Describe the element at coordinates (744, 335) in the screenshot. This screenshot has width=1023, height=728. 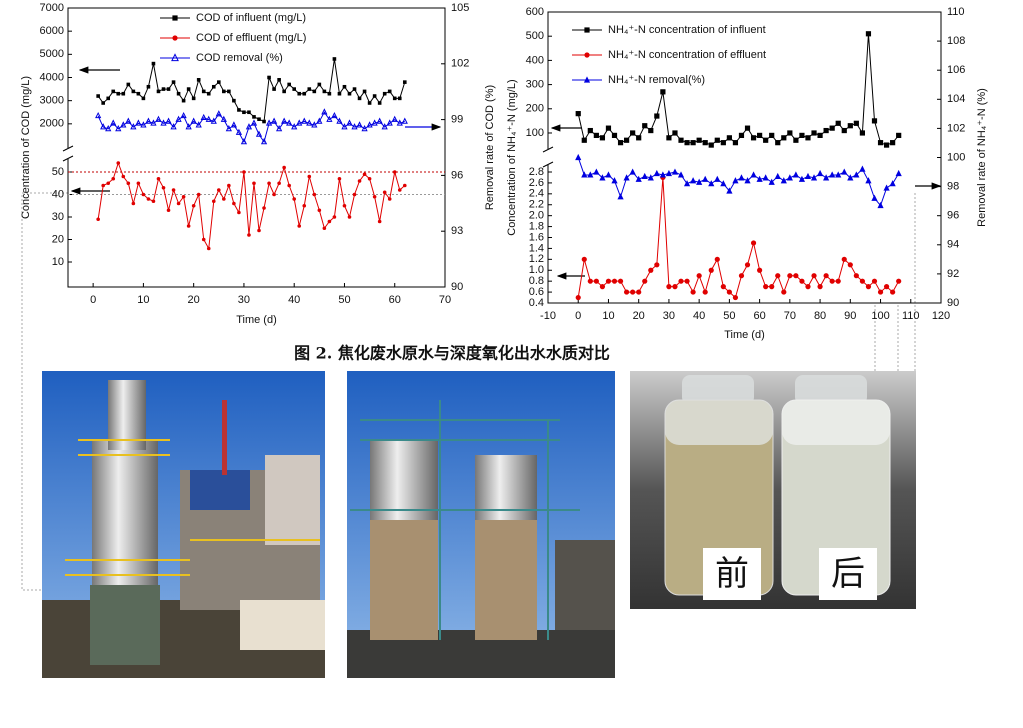
I see `x-axis-label: Time (d)` at that location.